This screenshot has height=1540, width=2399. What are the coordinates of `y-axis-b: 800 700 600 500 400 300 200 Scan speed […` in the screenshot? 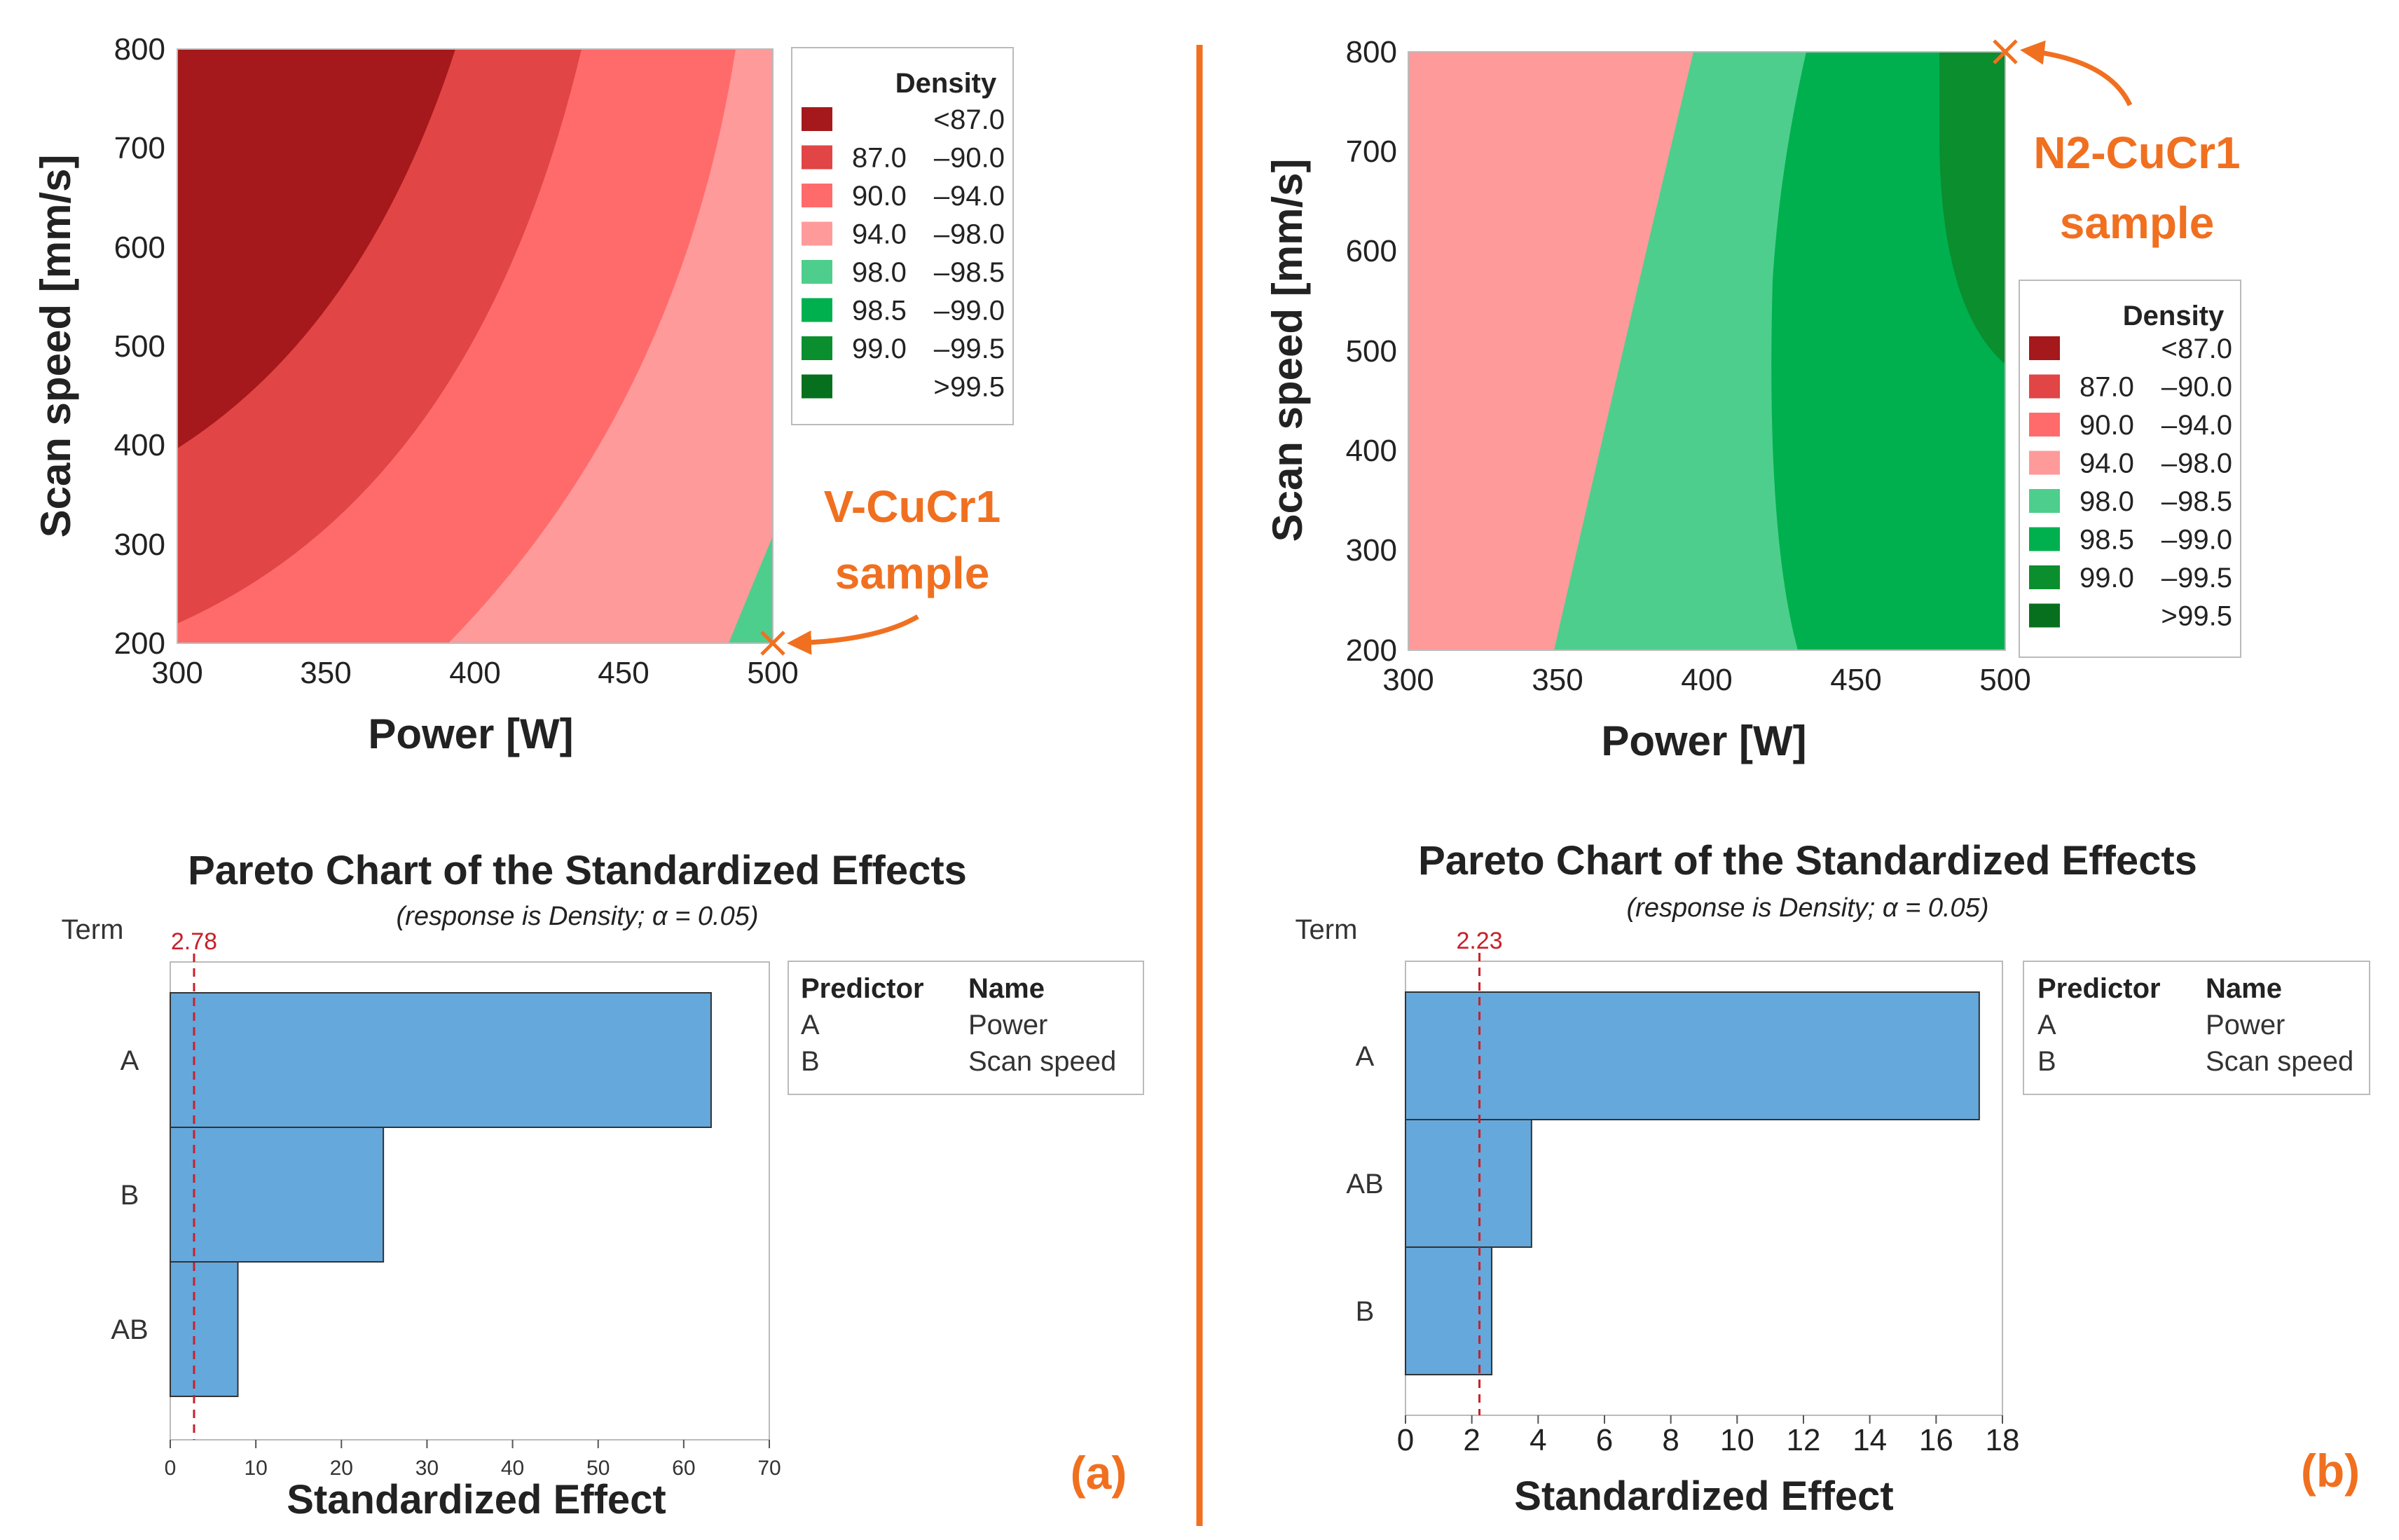 It's located at (1330, 351).